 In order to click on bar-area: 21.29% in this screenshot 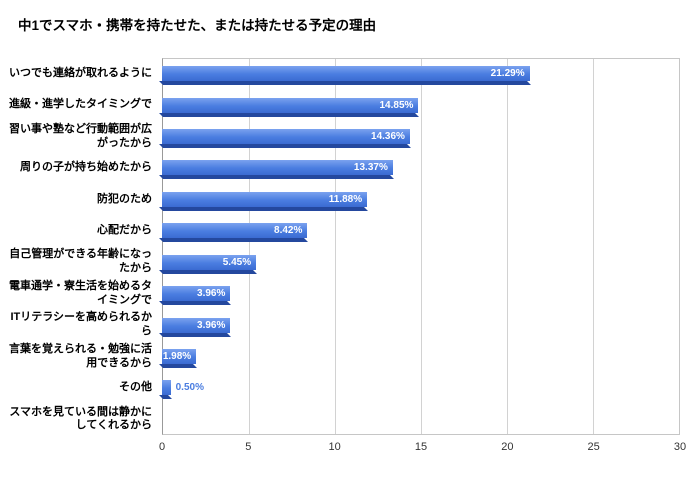, I will do `click(421, 73)`.